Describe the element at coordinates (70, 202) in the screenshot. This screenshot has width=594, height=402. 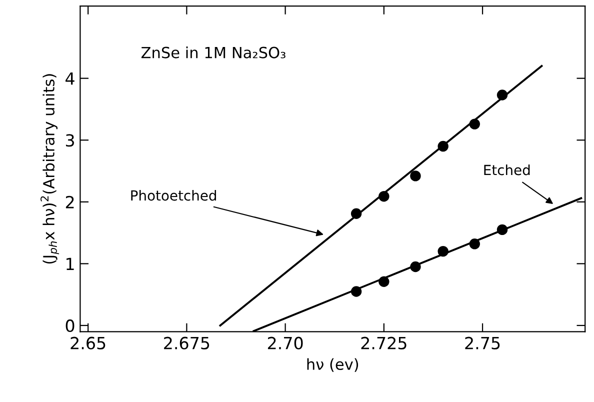
I see `y-tick-label: 2` at that location.